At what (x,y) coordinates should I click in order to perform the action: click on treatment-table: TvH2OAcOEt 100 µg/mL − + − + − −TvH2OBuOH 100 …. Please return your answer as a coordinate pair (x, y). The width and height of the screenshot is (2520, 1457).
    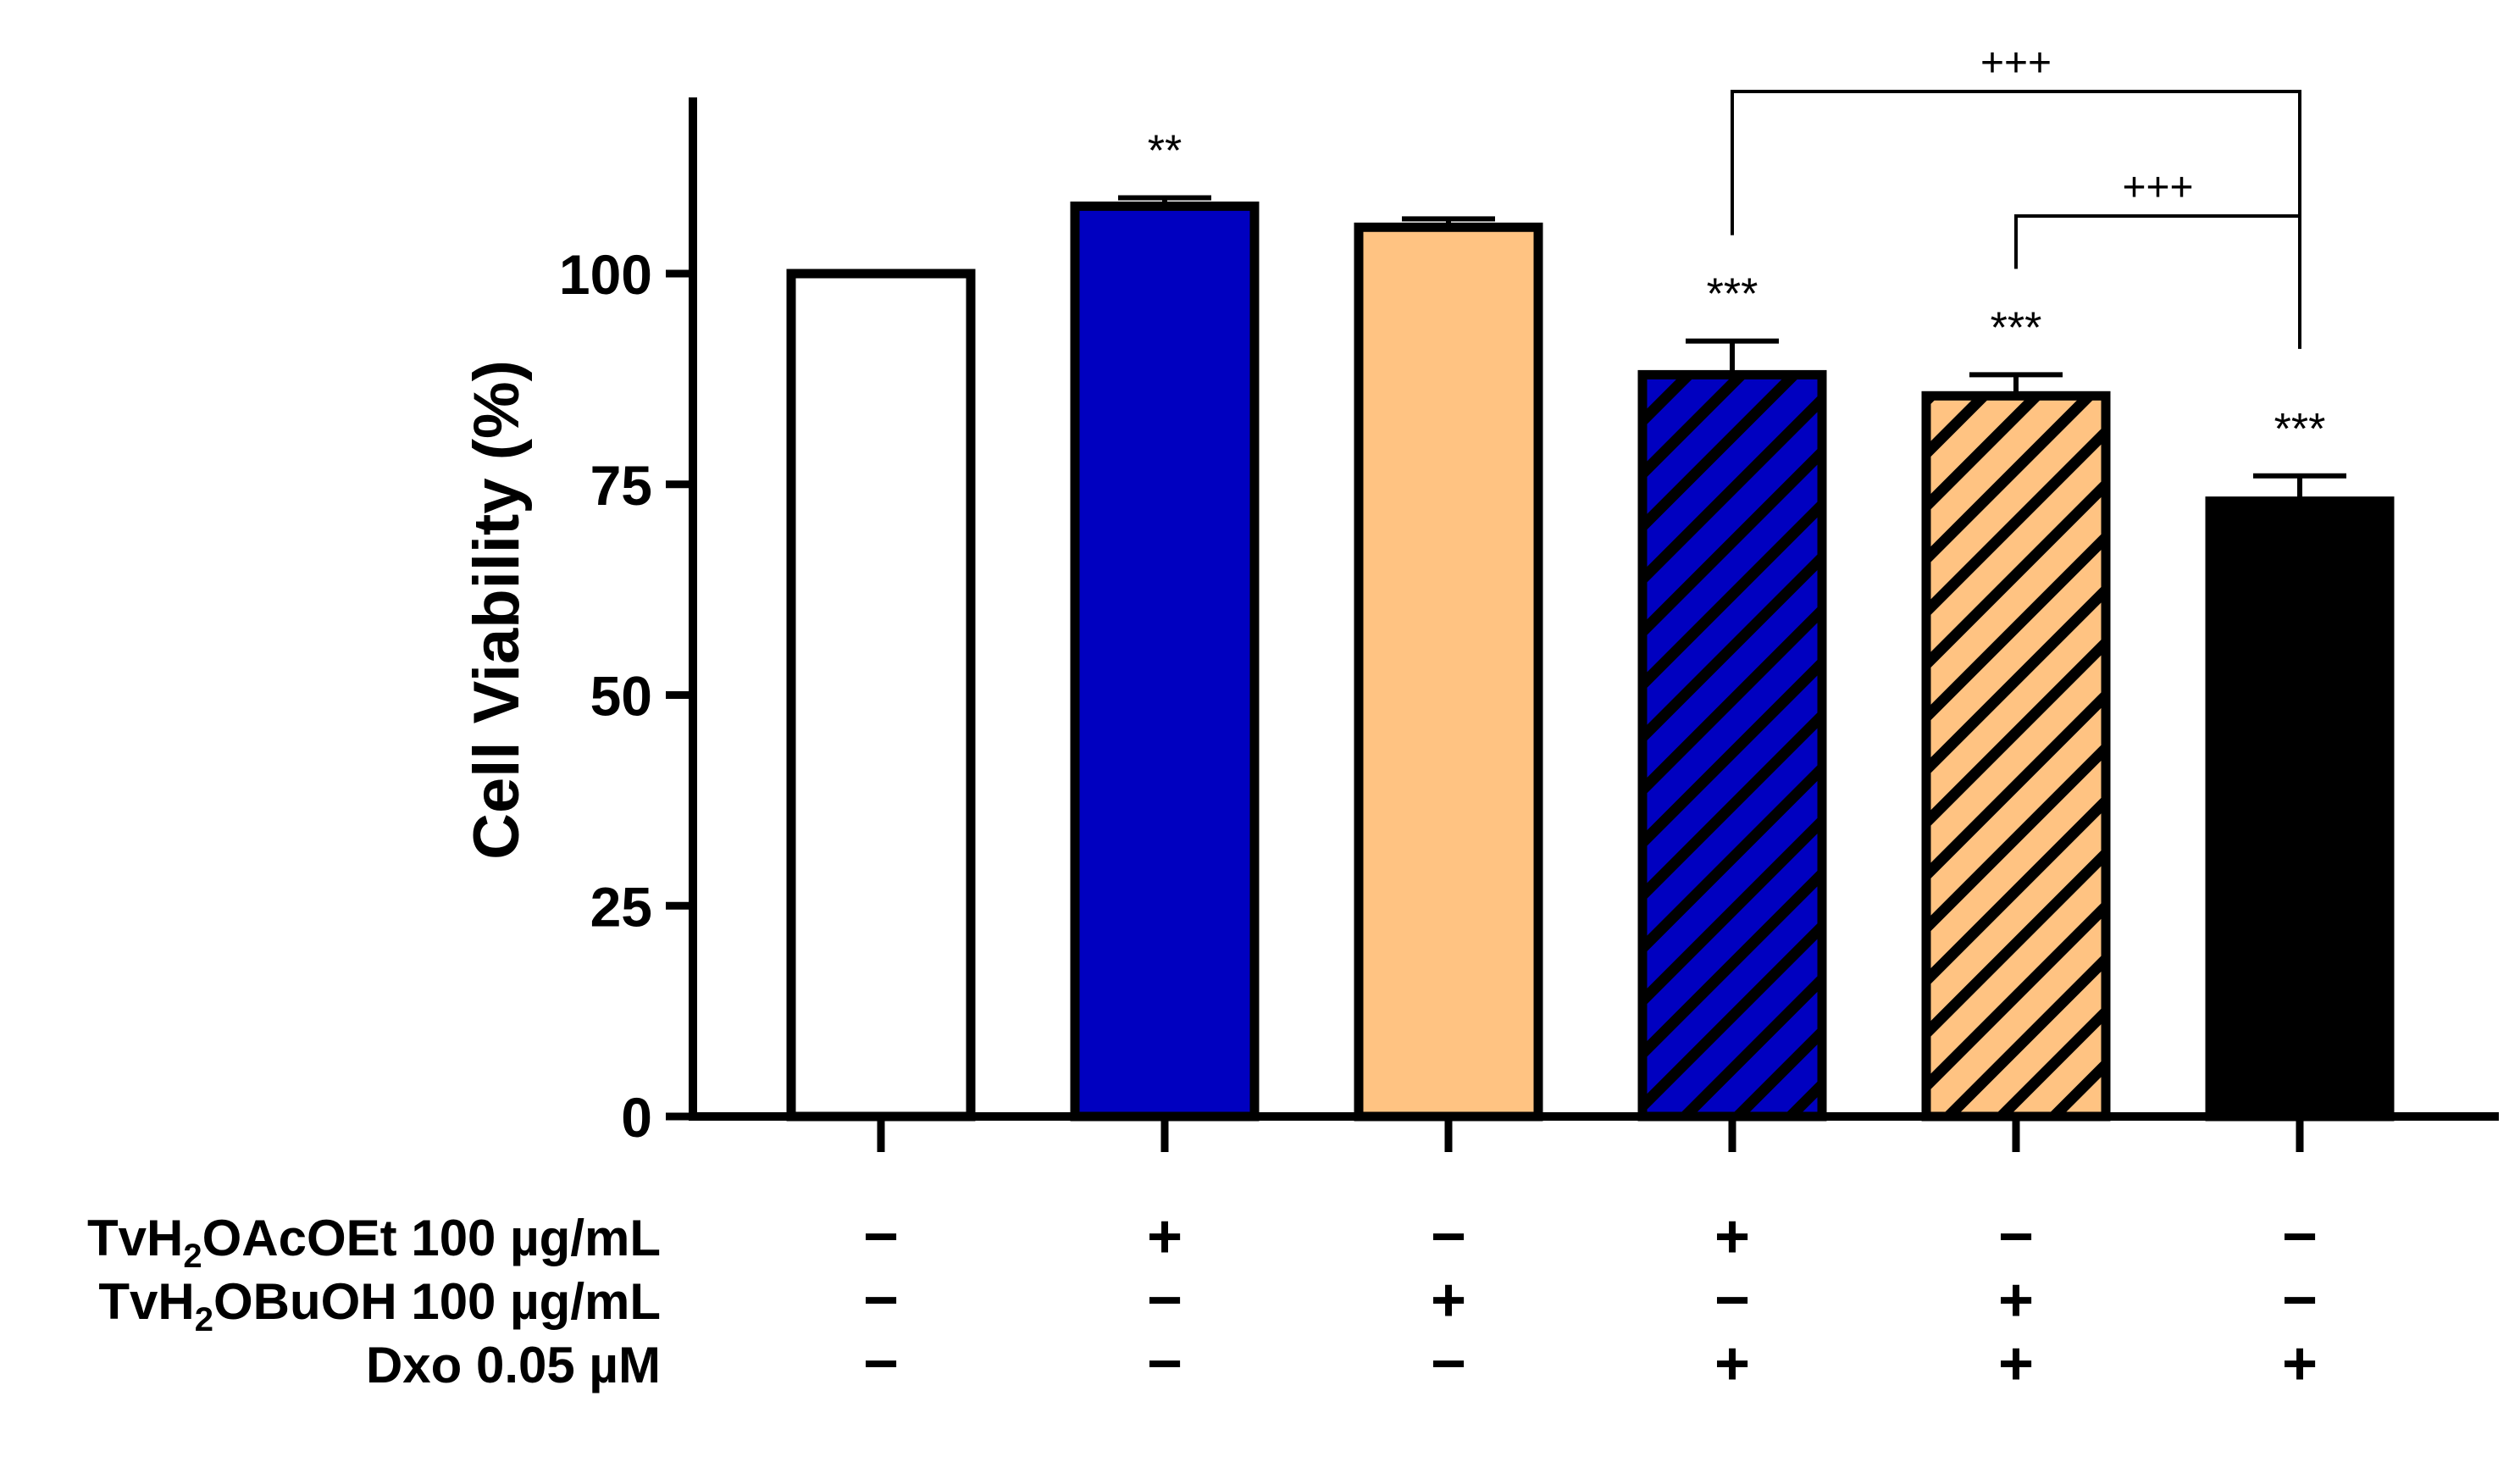
    Looking at the image, I should click on (1202, 1300).